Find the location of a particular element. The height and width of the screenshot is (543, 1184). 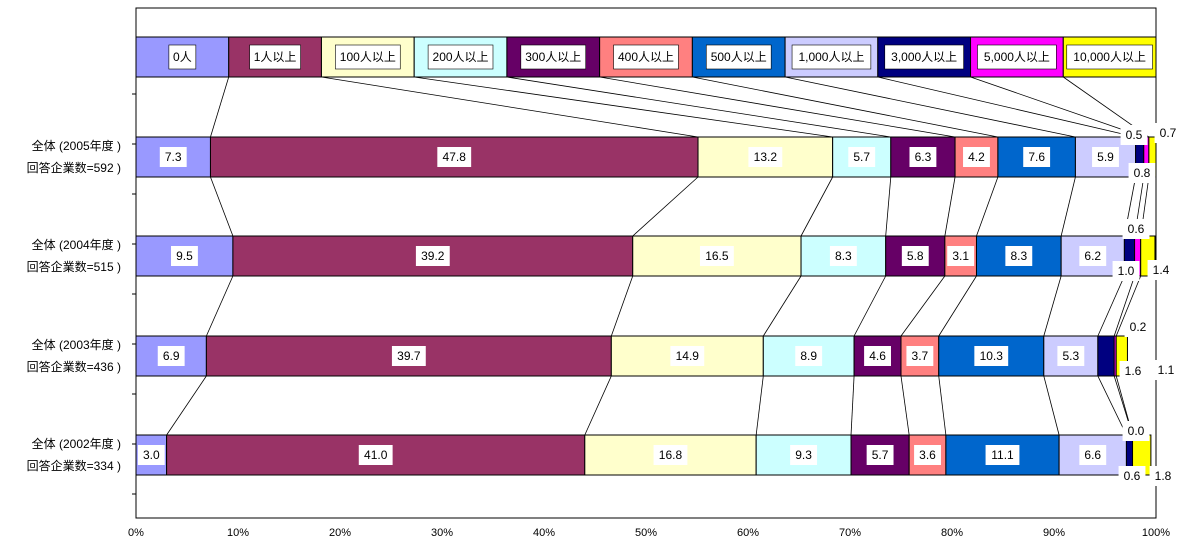

data-label: 0.5 is located at coordinates (1134, 135).